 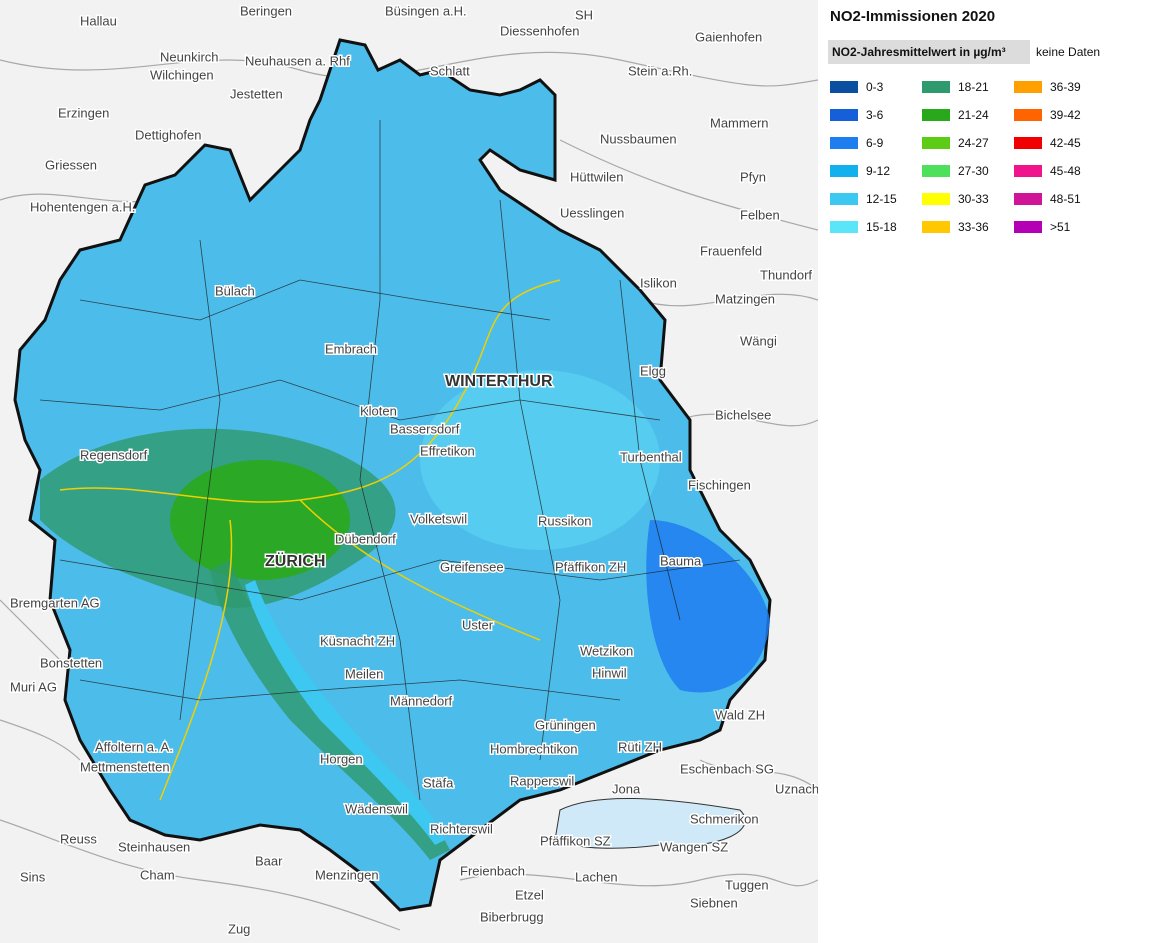 What do you see at coordinates (533, 748) in the screenshot?
I see `place-label: Hombrechtikon` at bounding box center [533, 748].